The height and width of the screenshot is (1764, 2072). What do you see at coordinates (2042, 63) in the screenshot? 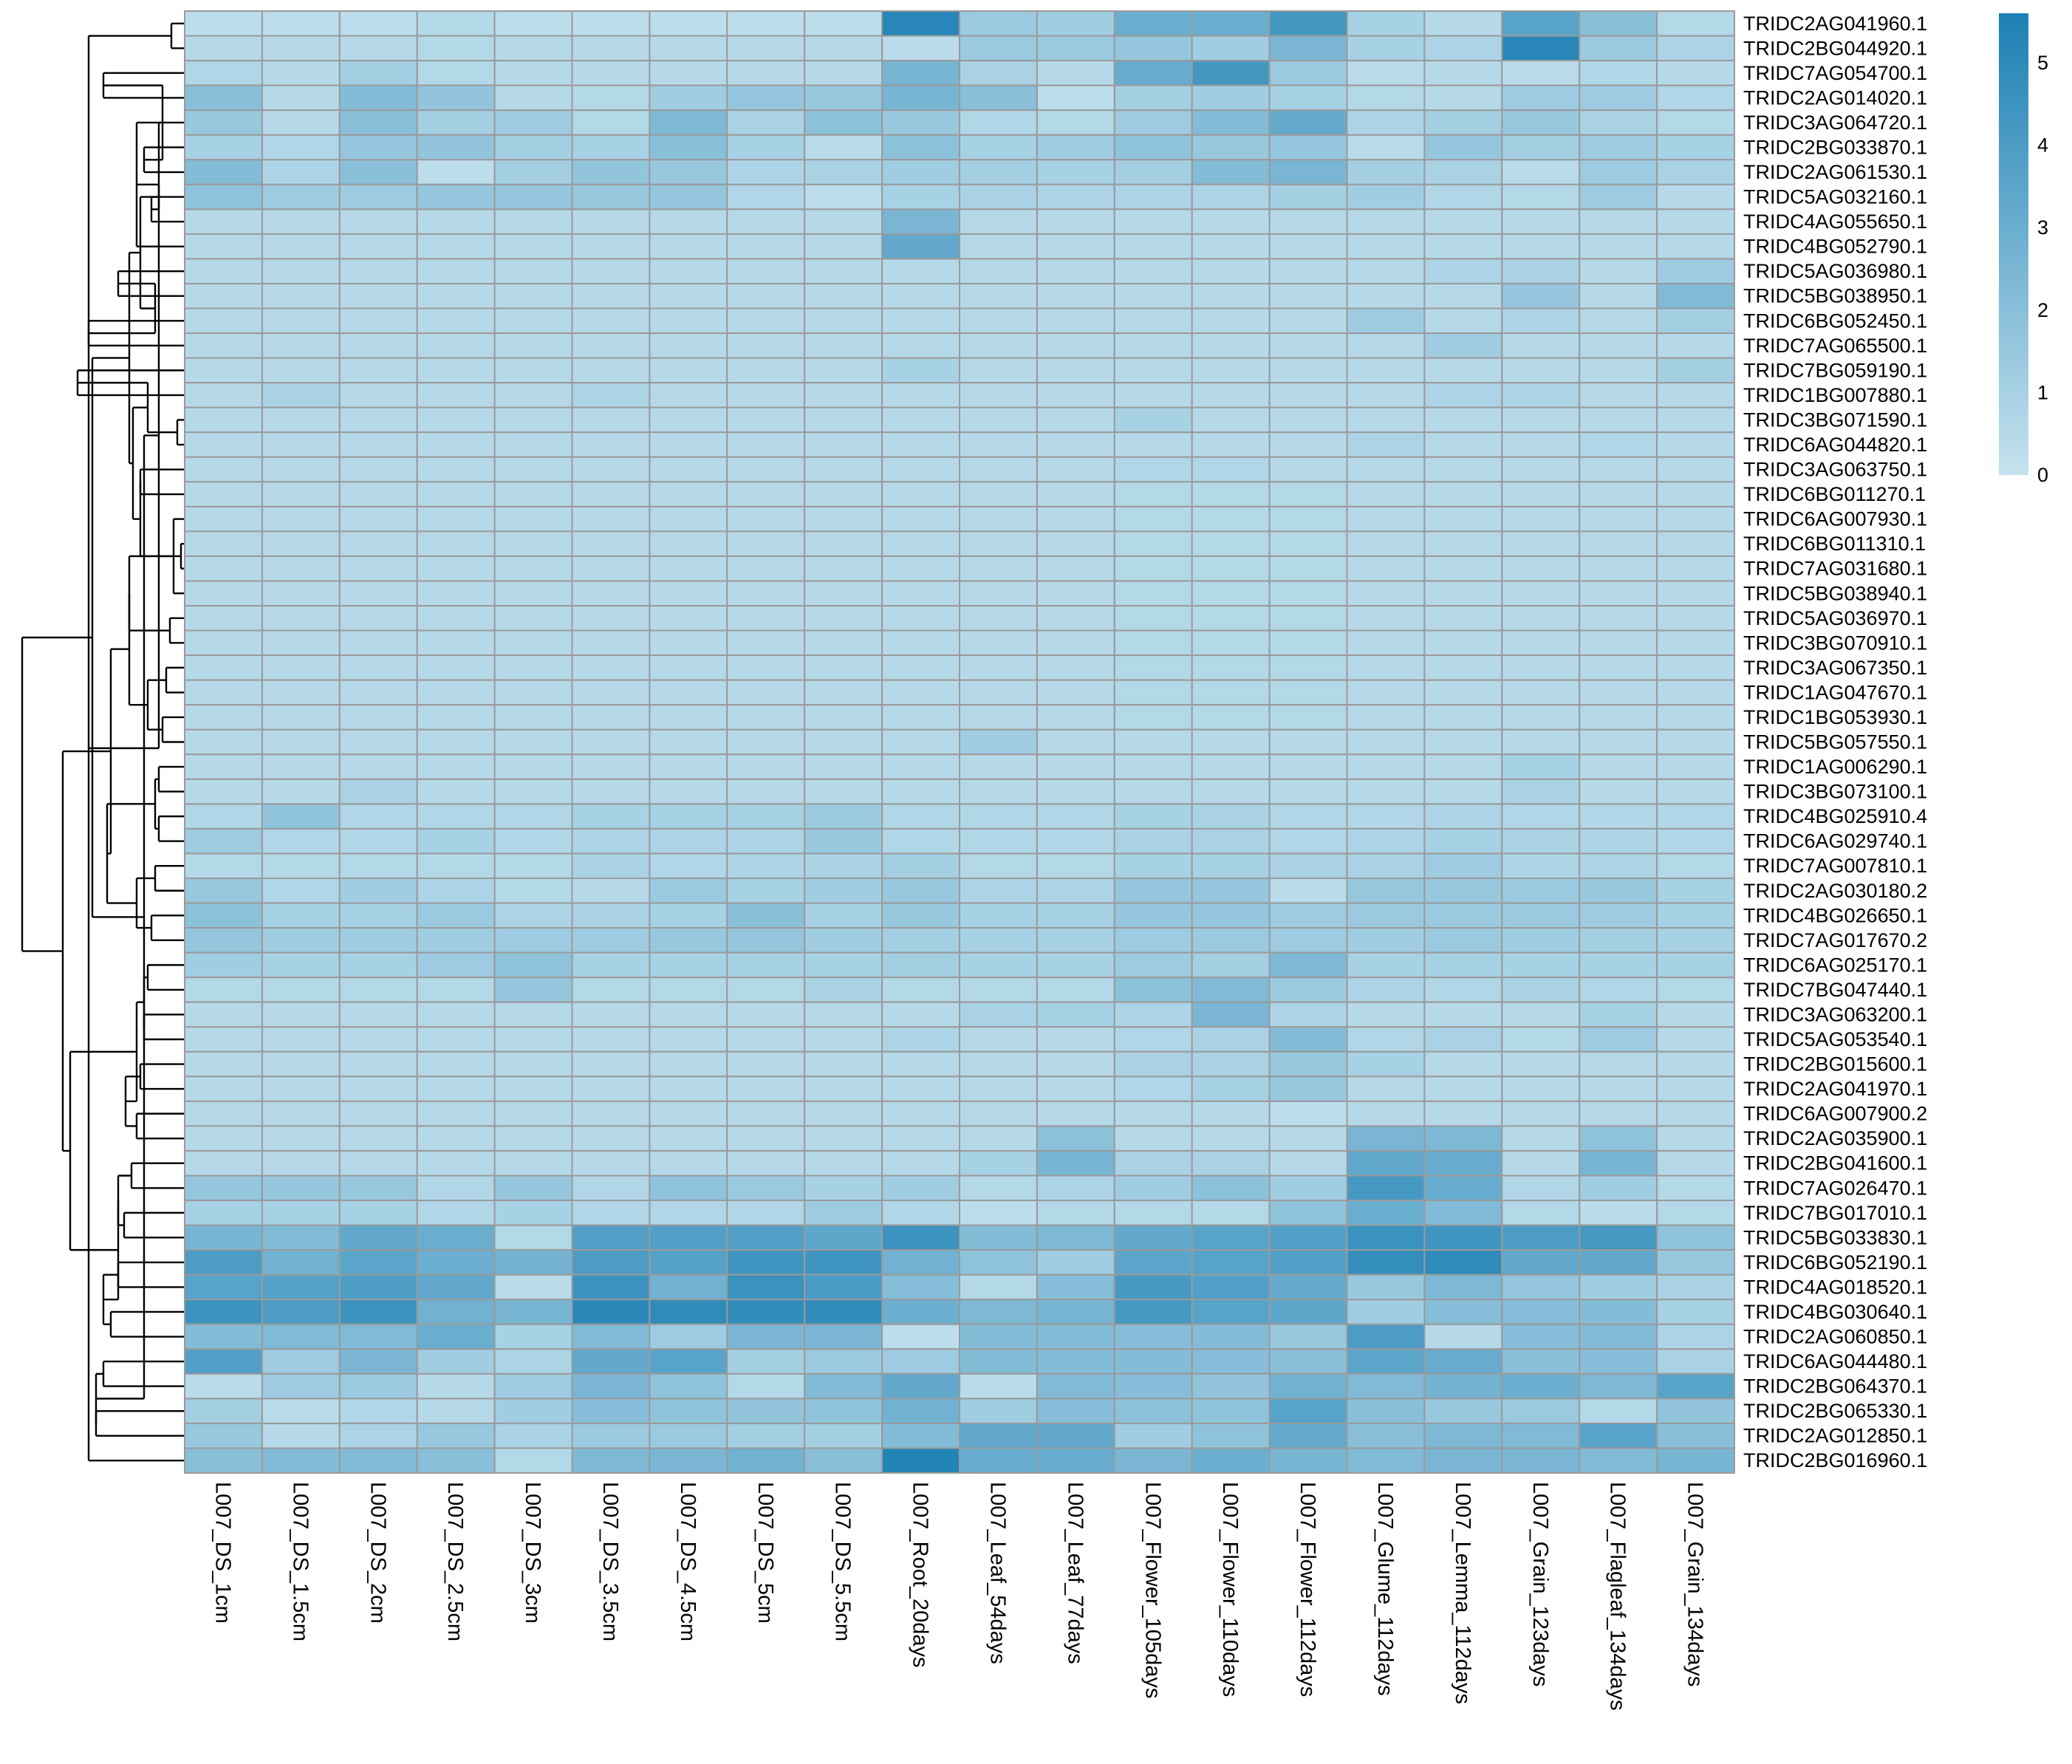
I see `legend-tick-label: 5` at bounding box center [2042, 63].